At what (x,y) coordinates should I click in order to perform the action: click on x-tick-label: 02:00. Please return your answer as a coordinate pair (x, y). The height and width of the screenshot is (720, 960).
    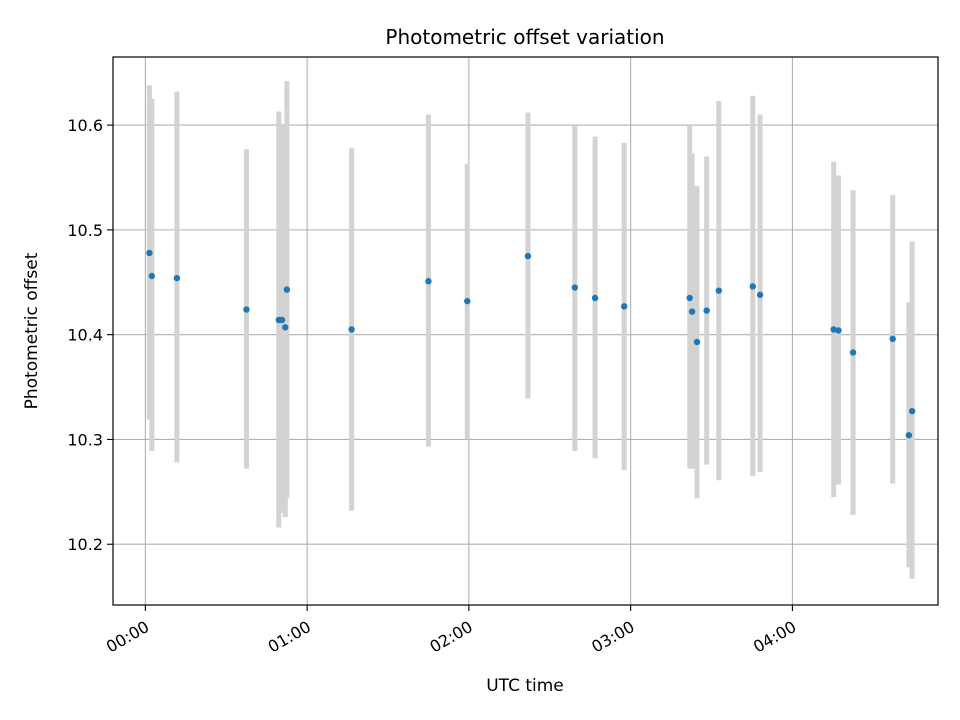
    Looking at the image, I should click on (450, 637).